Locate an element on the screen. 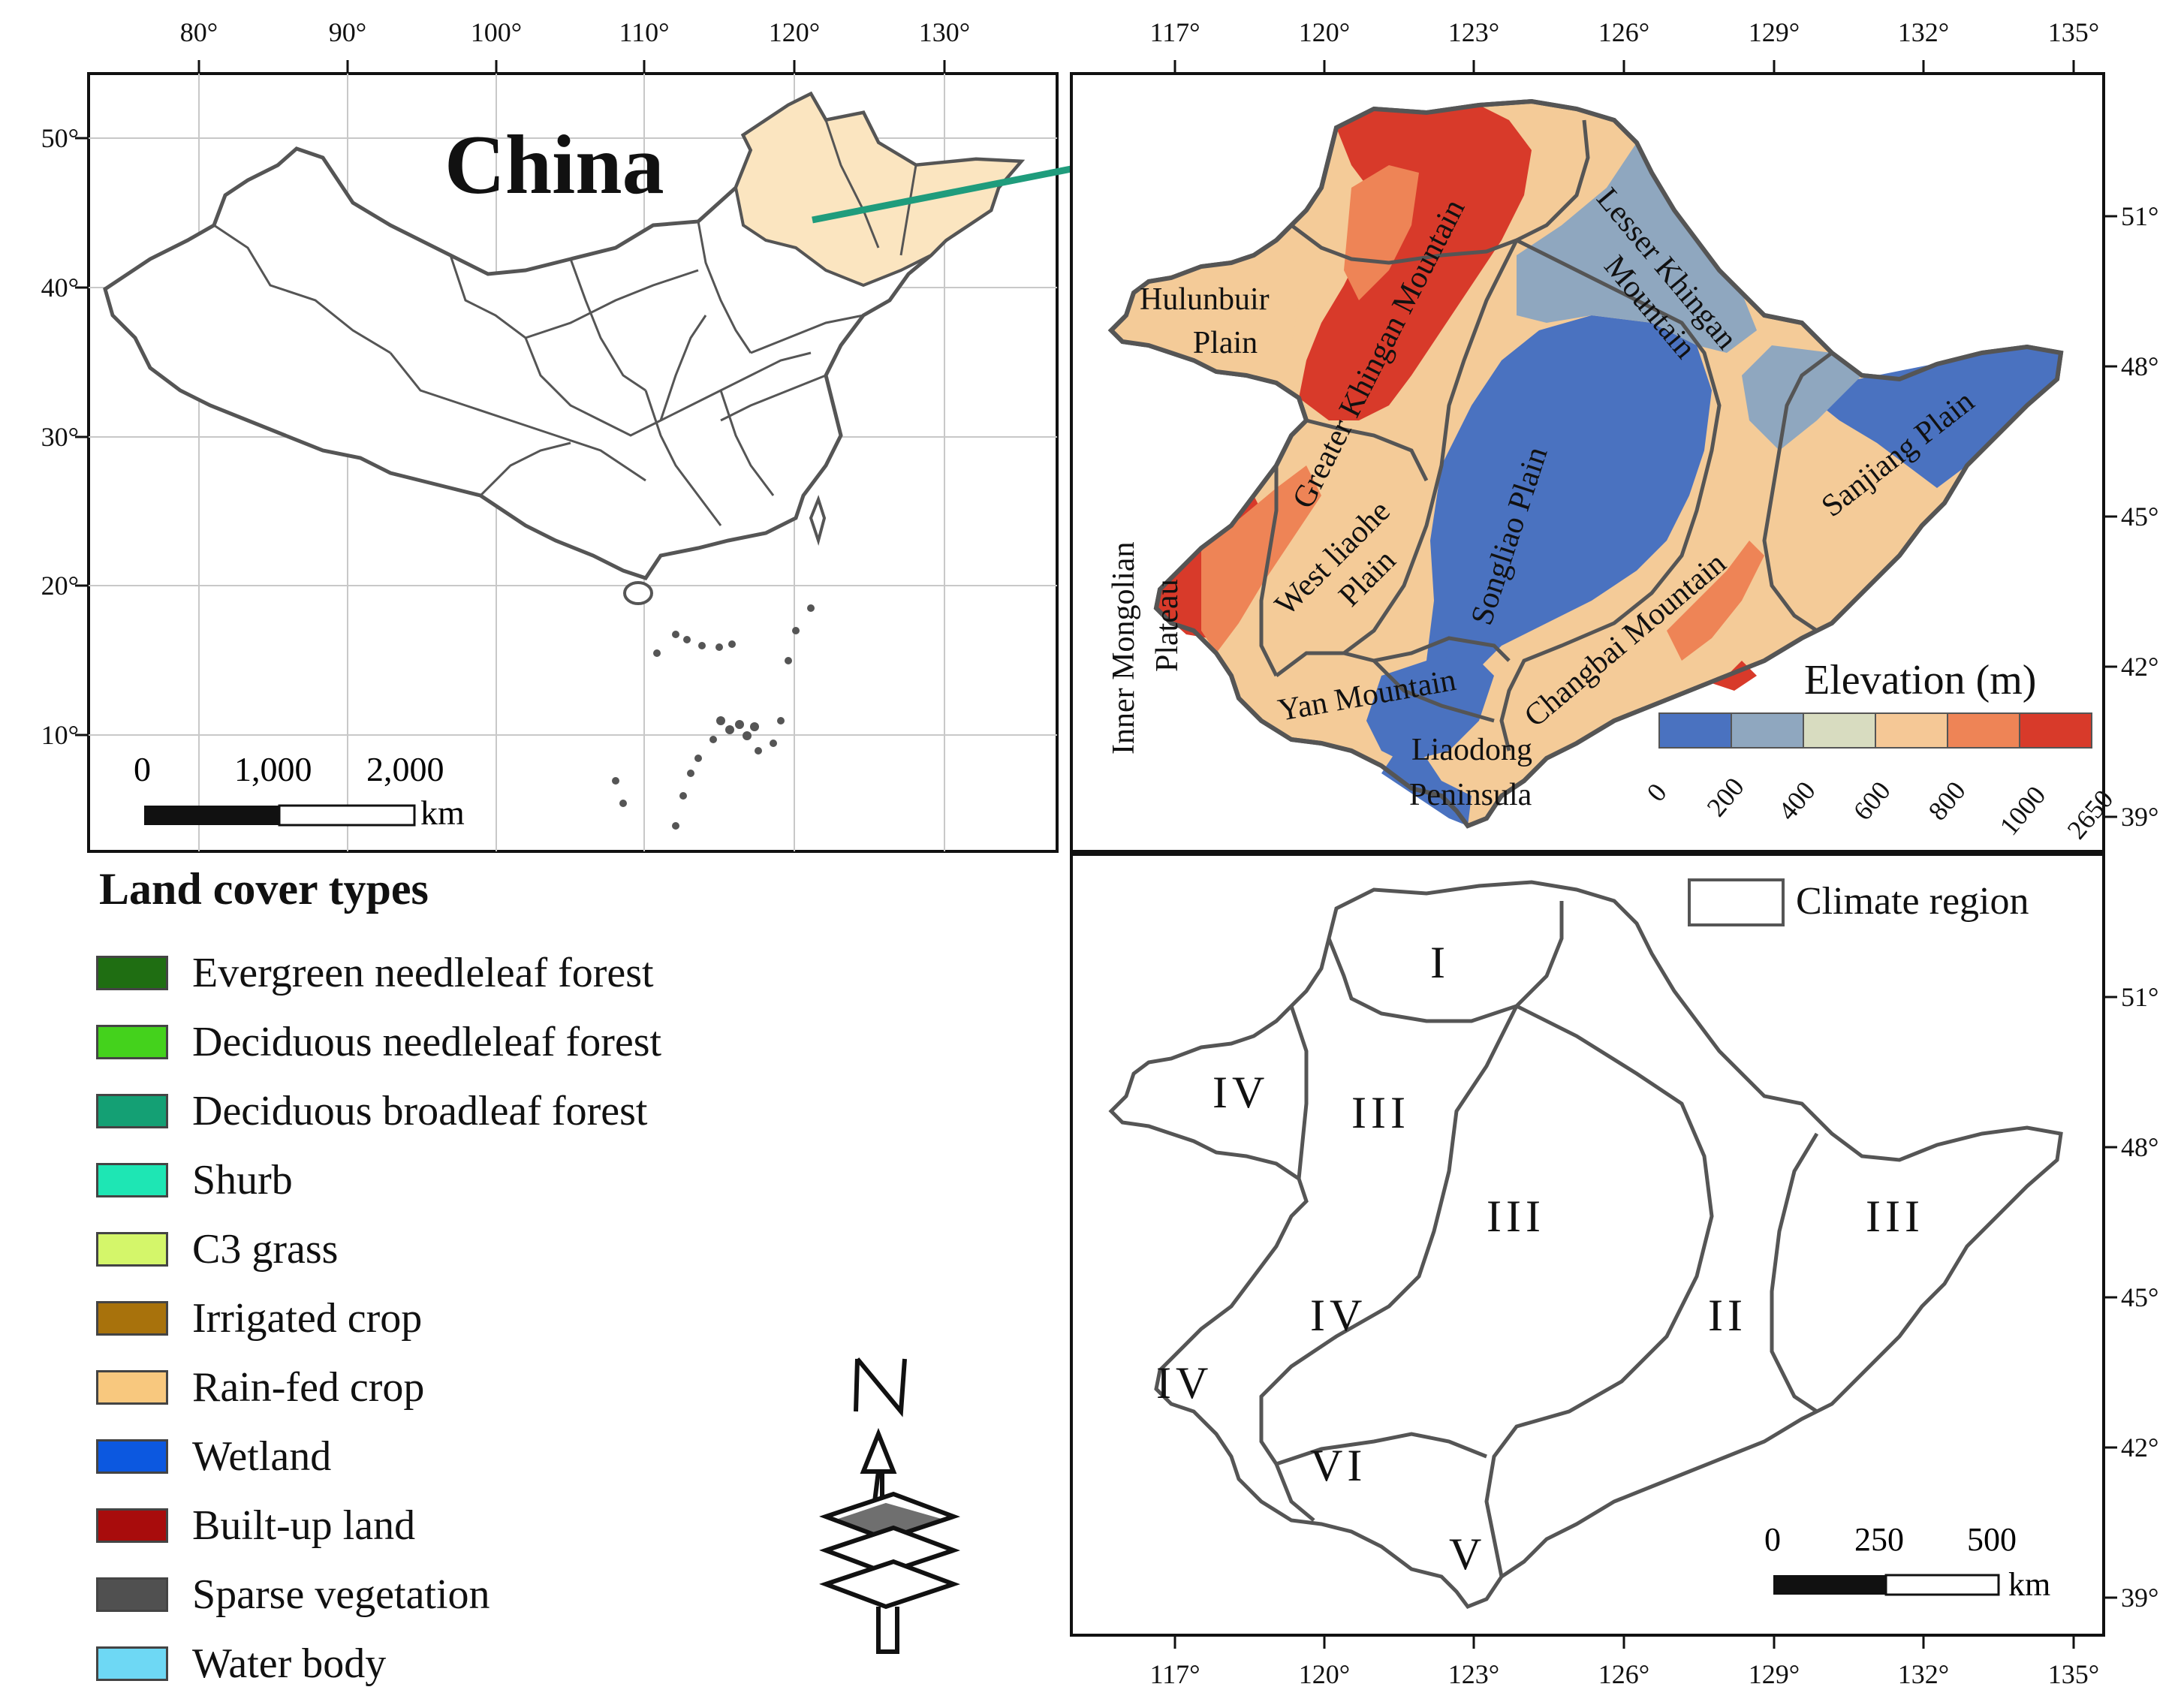 Image resolution: width=2184 pixels, height=1702 pixels. legend-label: C3 grass is located at coordinates (265, 1249).